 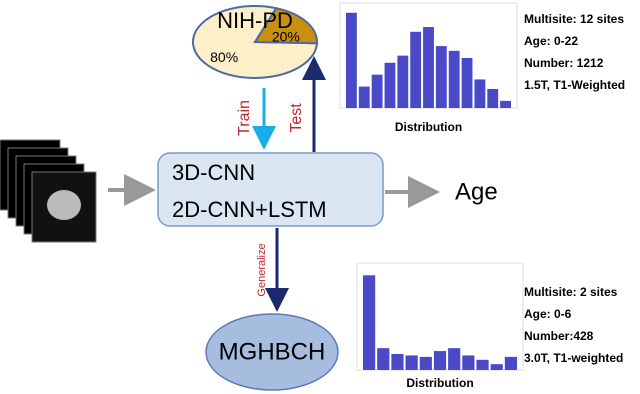 What do you see at coordinates (564, 63) in the screenshot?
I see `info-line: Number: 1212` at bounding box center [564, 63].